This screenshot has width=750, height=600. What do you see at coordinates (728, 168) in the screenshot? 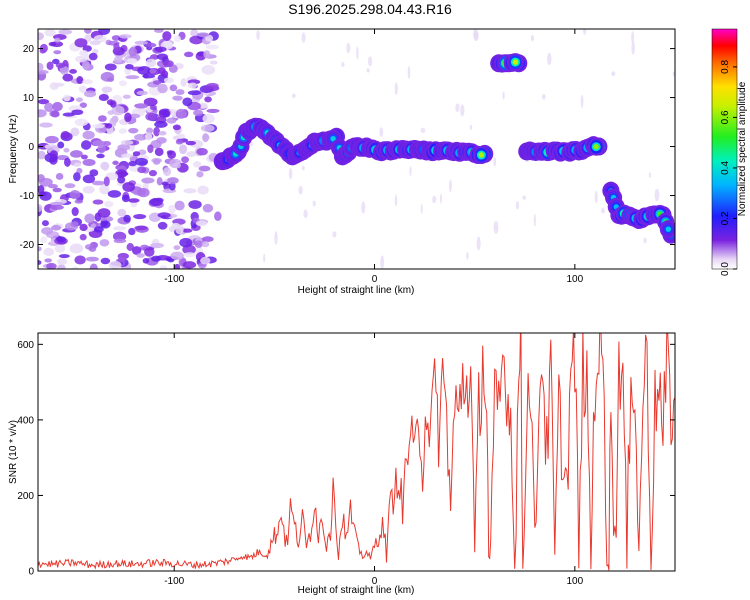
I see `colorbar-ticks: 0.0 0.2 0.4 0.6 0.8` at bounding box center [728, 168].